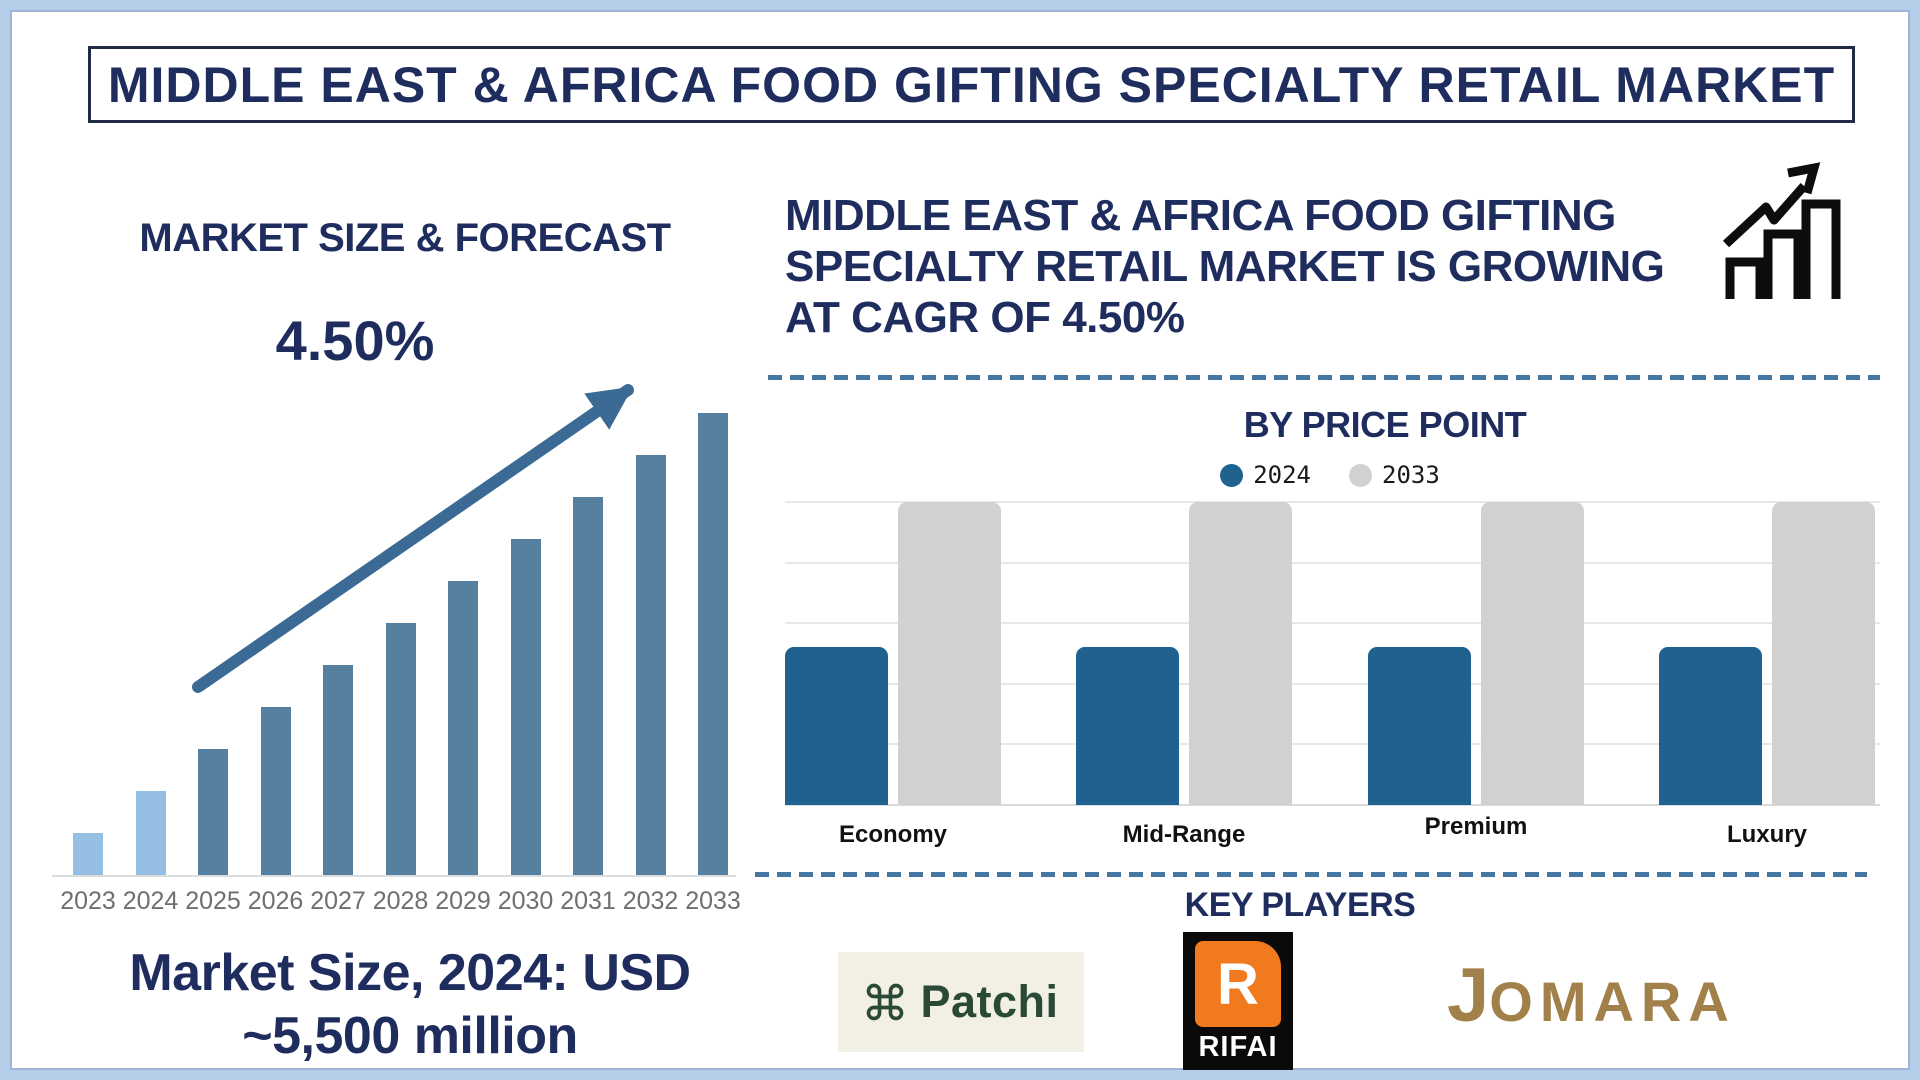 The width and height of the screenshot is (1920, 1080). Describe the element at coordinates (713, 644) in the screenshot. I see `forecast-bar-2033` at that location.